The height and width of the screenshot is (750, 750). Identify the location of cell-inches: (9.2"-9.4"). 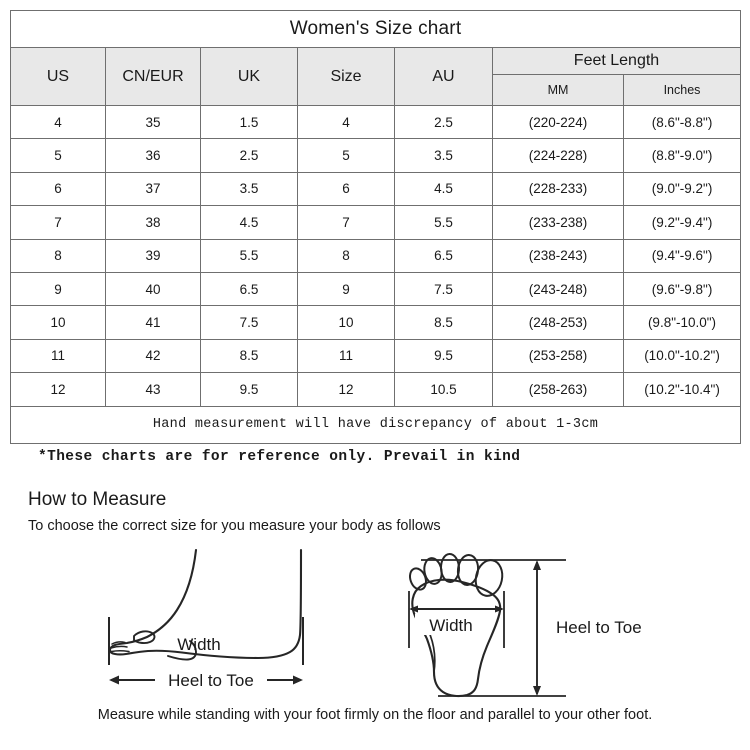
(682, 222).